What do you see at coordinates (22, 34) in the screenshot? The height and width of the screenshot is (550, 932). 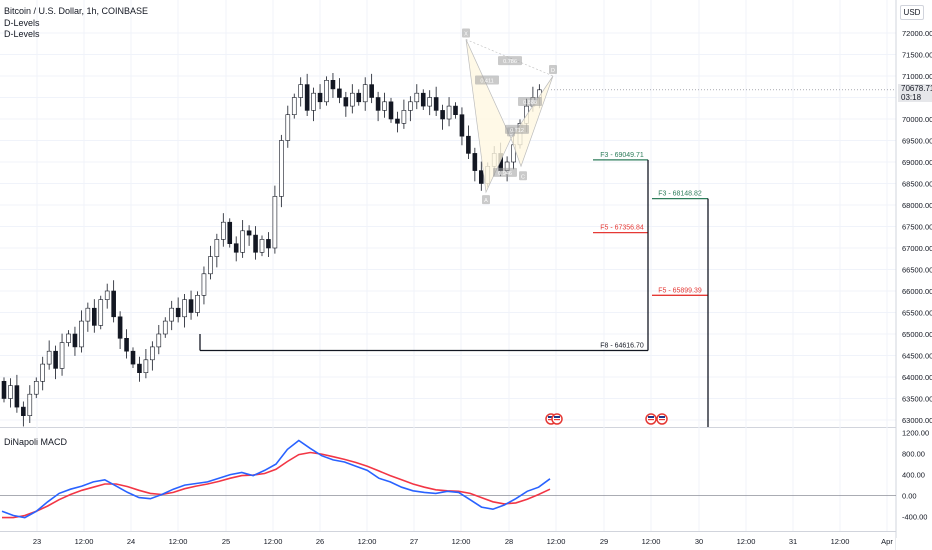 I see `indicator-label-2: D-Levels` at bounding box center [22, 34].